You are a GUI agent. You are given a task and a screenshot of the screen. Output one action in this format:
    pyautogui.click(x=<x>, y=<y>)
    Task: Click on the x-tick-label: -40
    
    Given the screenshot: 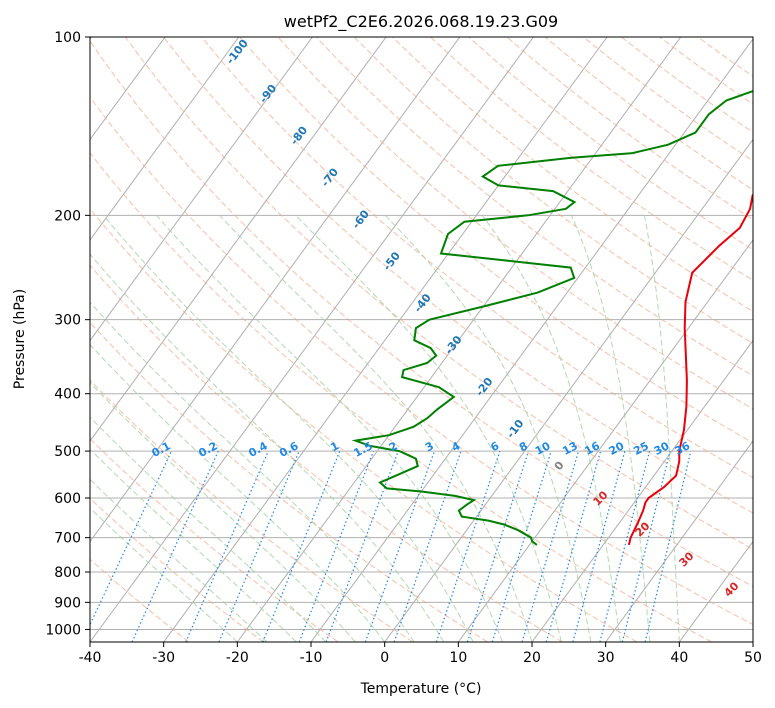 What is the action you would take?
    pyautogui.click(x=90, y=658)
    